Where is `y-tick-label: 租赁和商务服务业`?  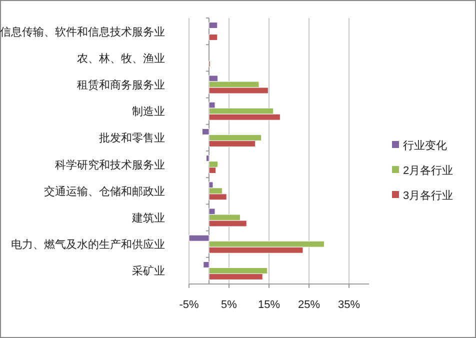 y-tick-label: 租赁和商务服务业 is located at coordinates (121, 85).